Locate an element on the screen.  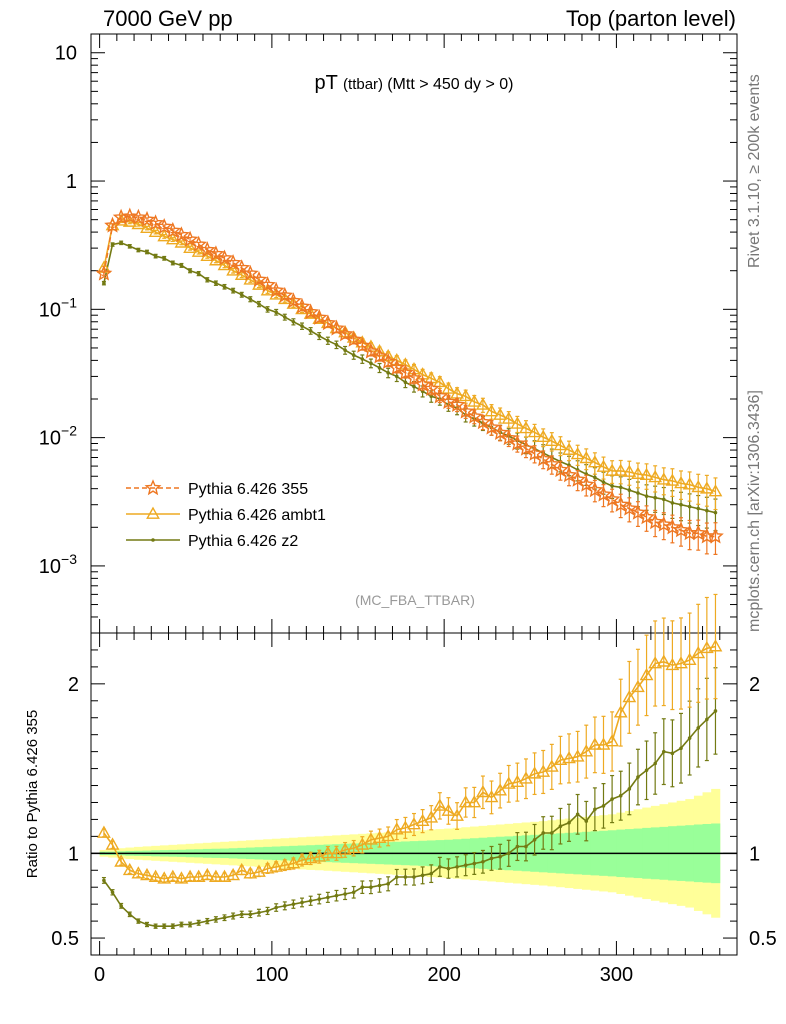
y-tick-exponent: −2 is located at coordinates (69, 431).